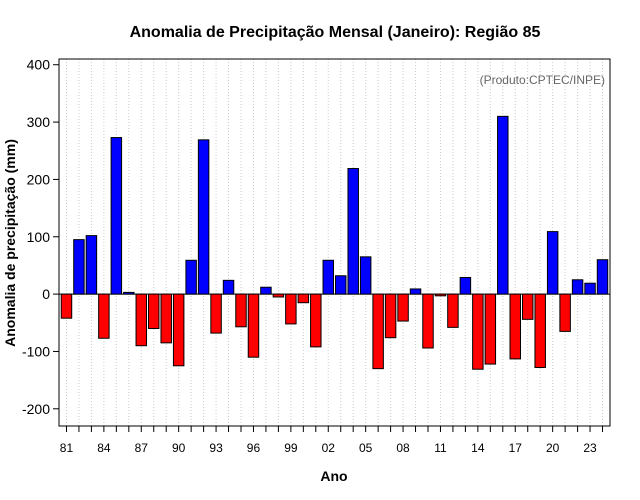 This screenshot has height=500, width=640. What do you see at coordinates (36, 351) in the screenshot?
I see `y-tick-label: -100` at bounding box center [36, 351].